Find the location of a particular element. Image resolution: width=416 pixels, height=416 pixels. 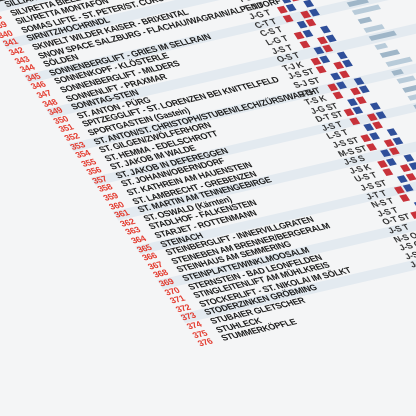

resort-number: 376 is located at coordinates (205, 342).